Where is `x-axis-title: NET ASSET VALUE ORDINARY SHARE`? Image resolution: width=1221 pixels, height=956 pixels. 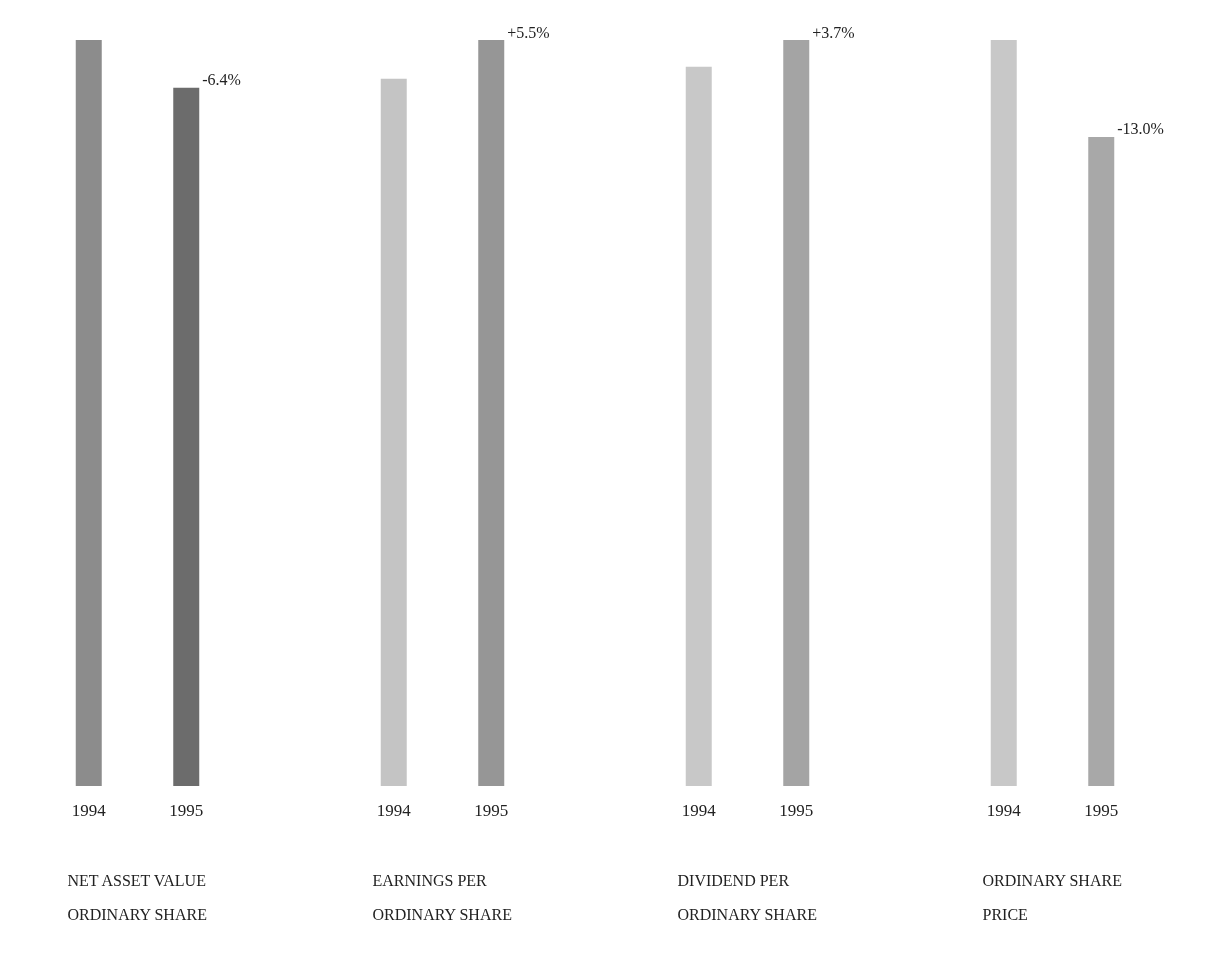
x-axis-title: NET ASSET VALUE ORDINARY SHARE is located at coordinates (138, 897).